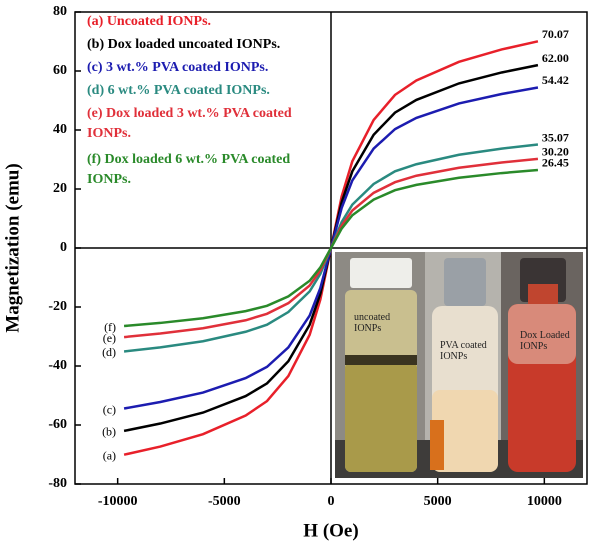 This screenshot has height=551, width=600. Describe the element at coordinates (189, 123) in the screenshot. I see `legend-entry: (e) Dox loaded 3 wt.% PVA coated IONPs.` at that location.